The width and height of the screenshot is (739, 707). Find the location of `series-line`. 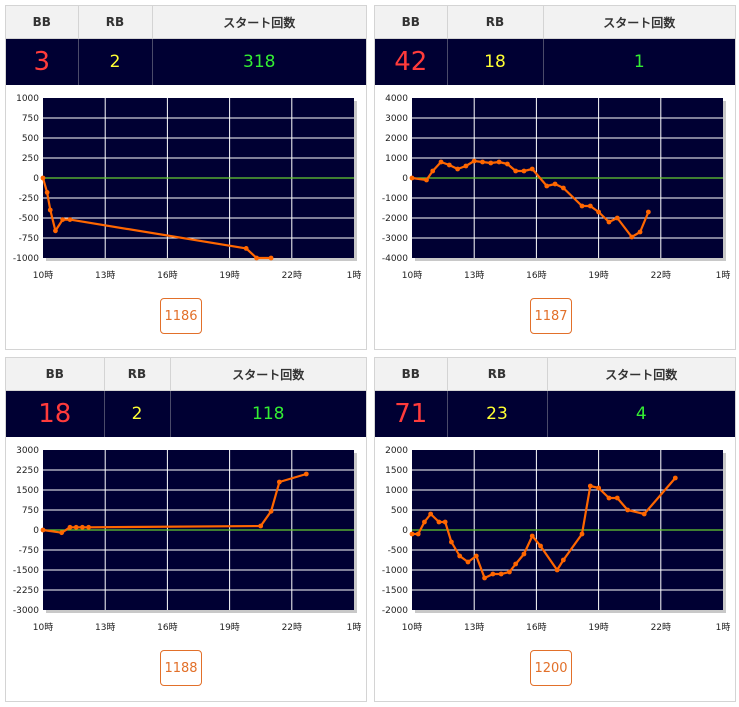

series-line is located at coordinates (544, 528).